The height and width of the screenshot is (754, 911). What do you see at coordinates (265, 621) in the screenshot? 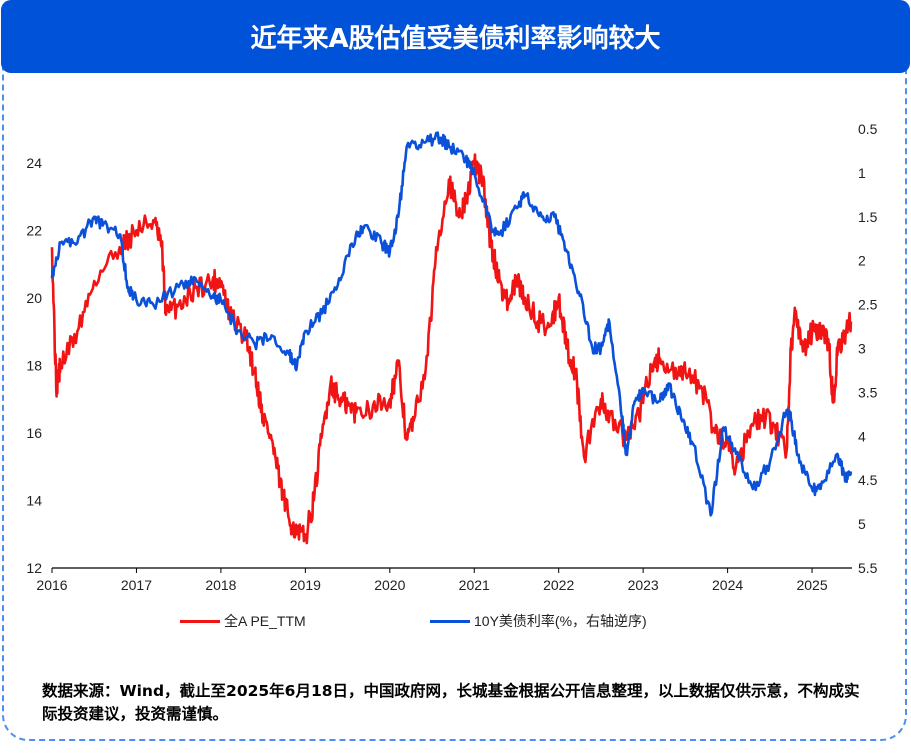
I see `legend-label-pe: 全A PE_TTM` at bounding box center [265, 621].